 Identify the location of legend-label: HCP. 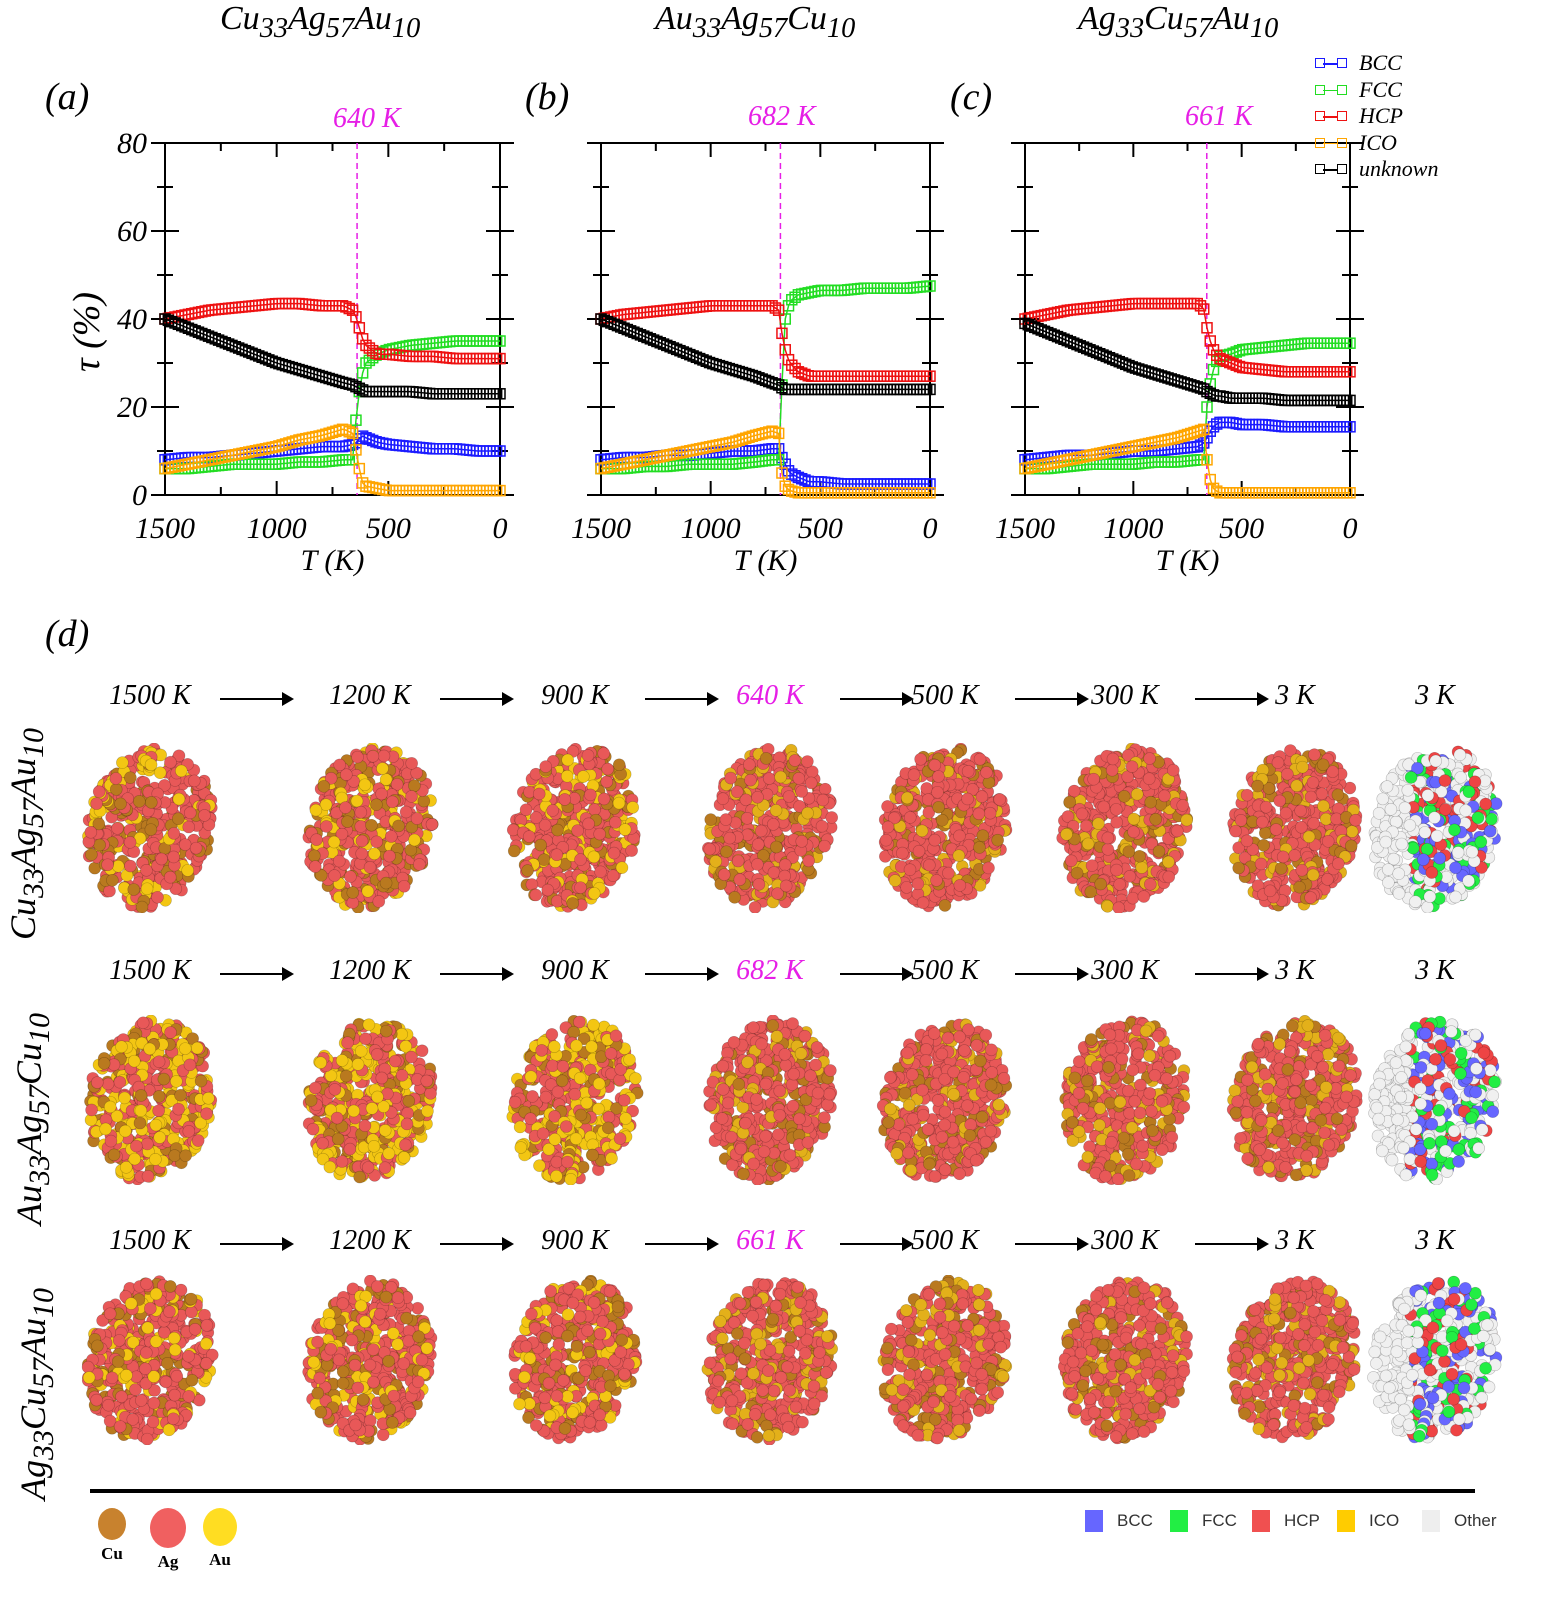
(1381, 116).